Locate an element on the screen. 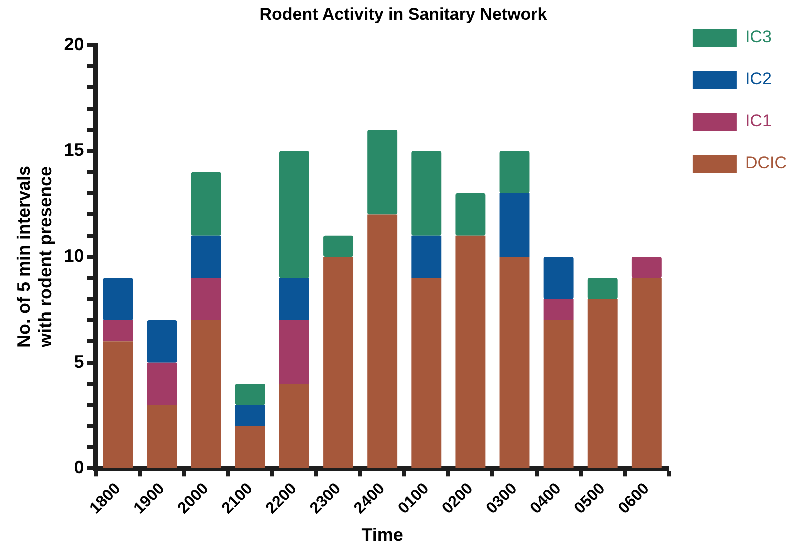 The width and height of the screenshot is (807, 556). y-tick-label: 5 is located at coordinates (79, 362).